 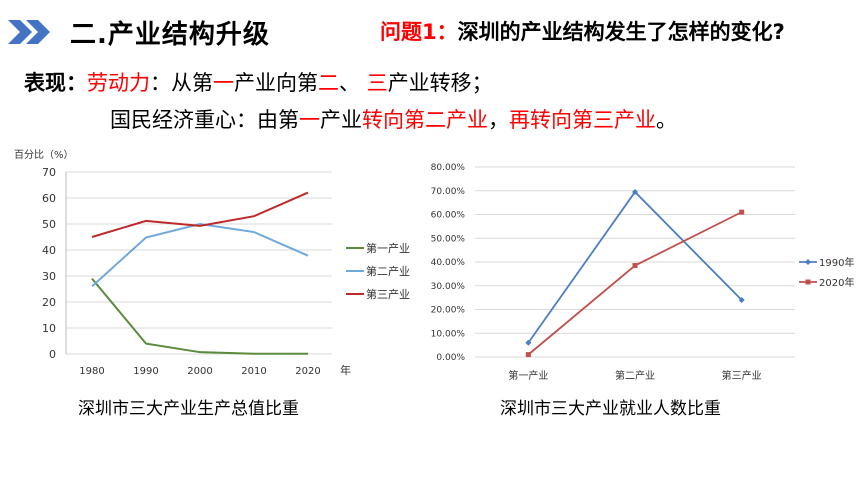 I want to click on y-tick-label: 20, so click(x=49, y=302).